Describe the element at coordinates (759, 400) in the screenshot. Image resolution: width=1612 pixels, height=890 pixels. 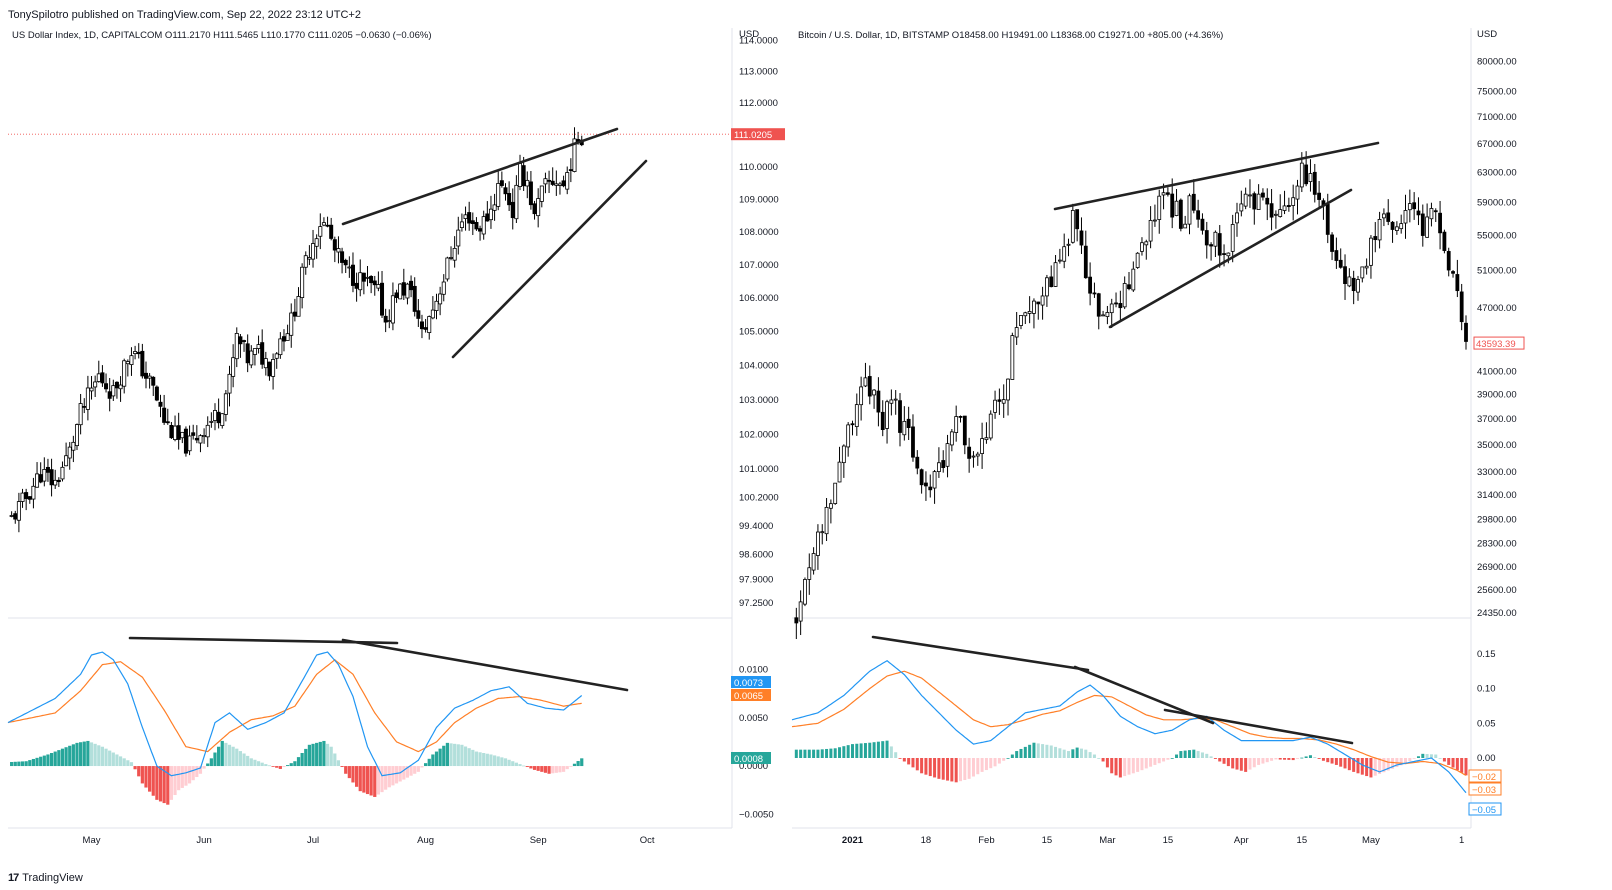
I see `price-tick-label: 103.0000` at that location.